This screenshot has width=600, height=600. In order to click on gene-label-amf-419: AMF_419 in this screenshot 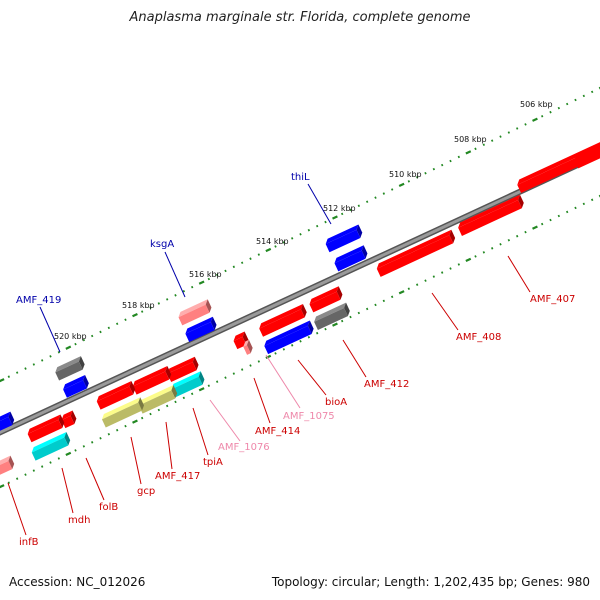, I will do `click(38, 300)`.